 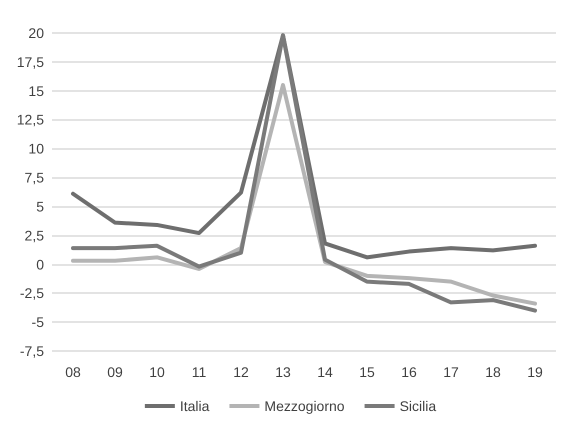 What do you see at coordinates (367, 372) in the screenshot?
I see `x-tick-label: 15` at bounding box center [367, 372].